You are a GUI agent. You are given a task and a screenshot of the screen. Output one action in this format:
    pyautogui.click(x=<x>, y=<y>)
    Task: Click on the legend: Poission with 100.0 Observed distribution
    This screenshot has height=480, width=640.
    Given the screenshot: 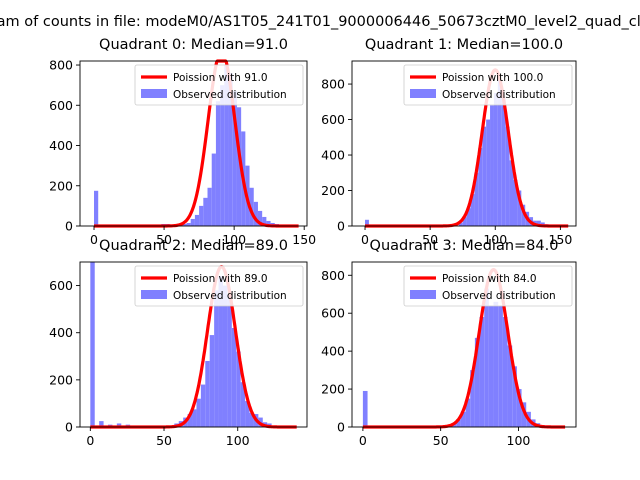 What is the action you would take?
    pyautogui.click(x=488, y=85)
    